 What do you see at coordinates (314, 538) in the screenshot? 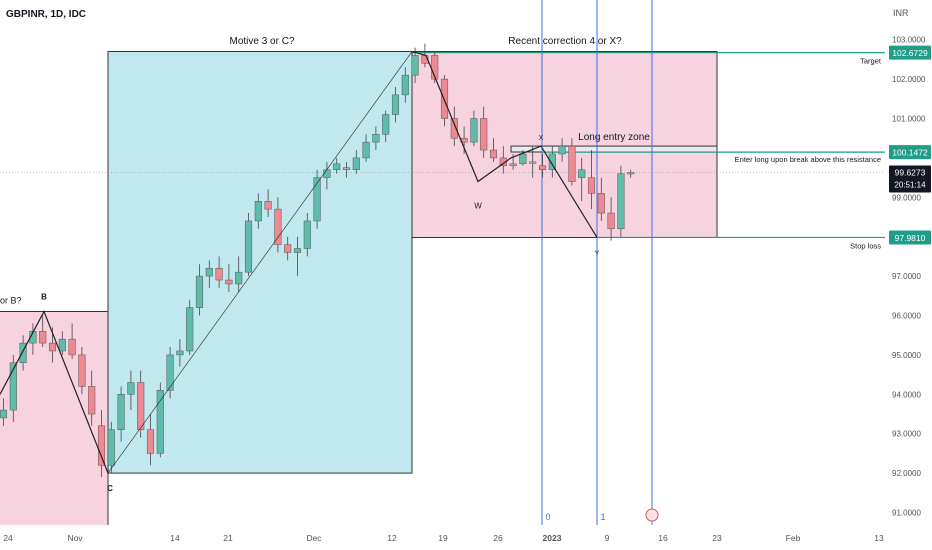
I see `x-tick-4: Dec` at bounding box center [314, 538].